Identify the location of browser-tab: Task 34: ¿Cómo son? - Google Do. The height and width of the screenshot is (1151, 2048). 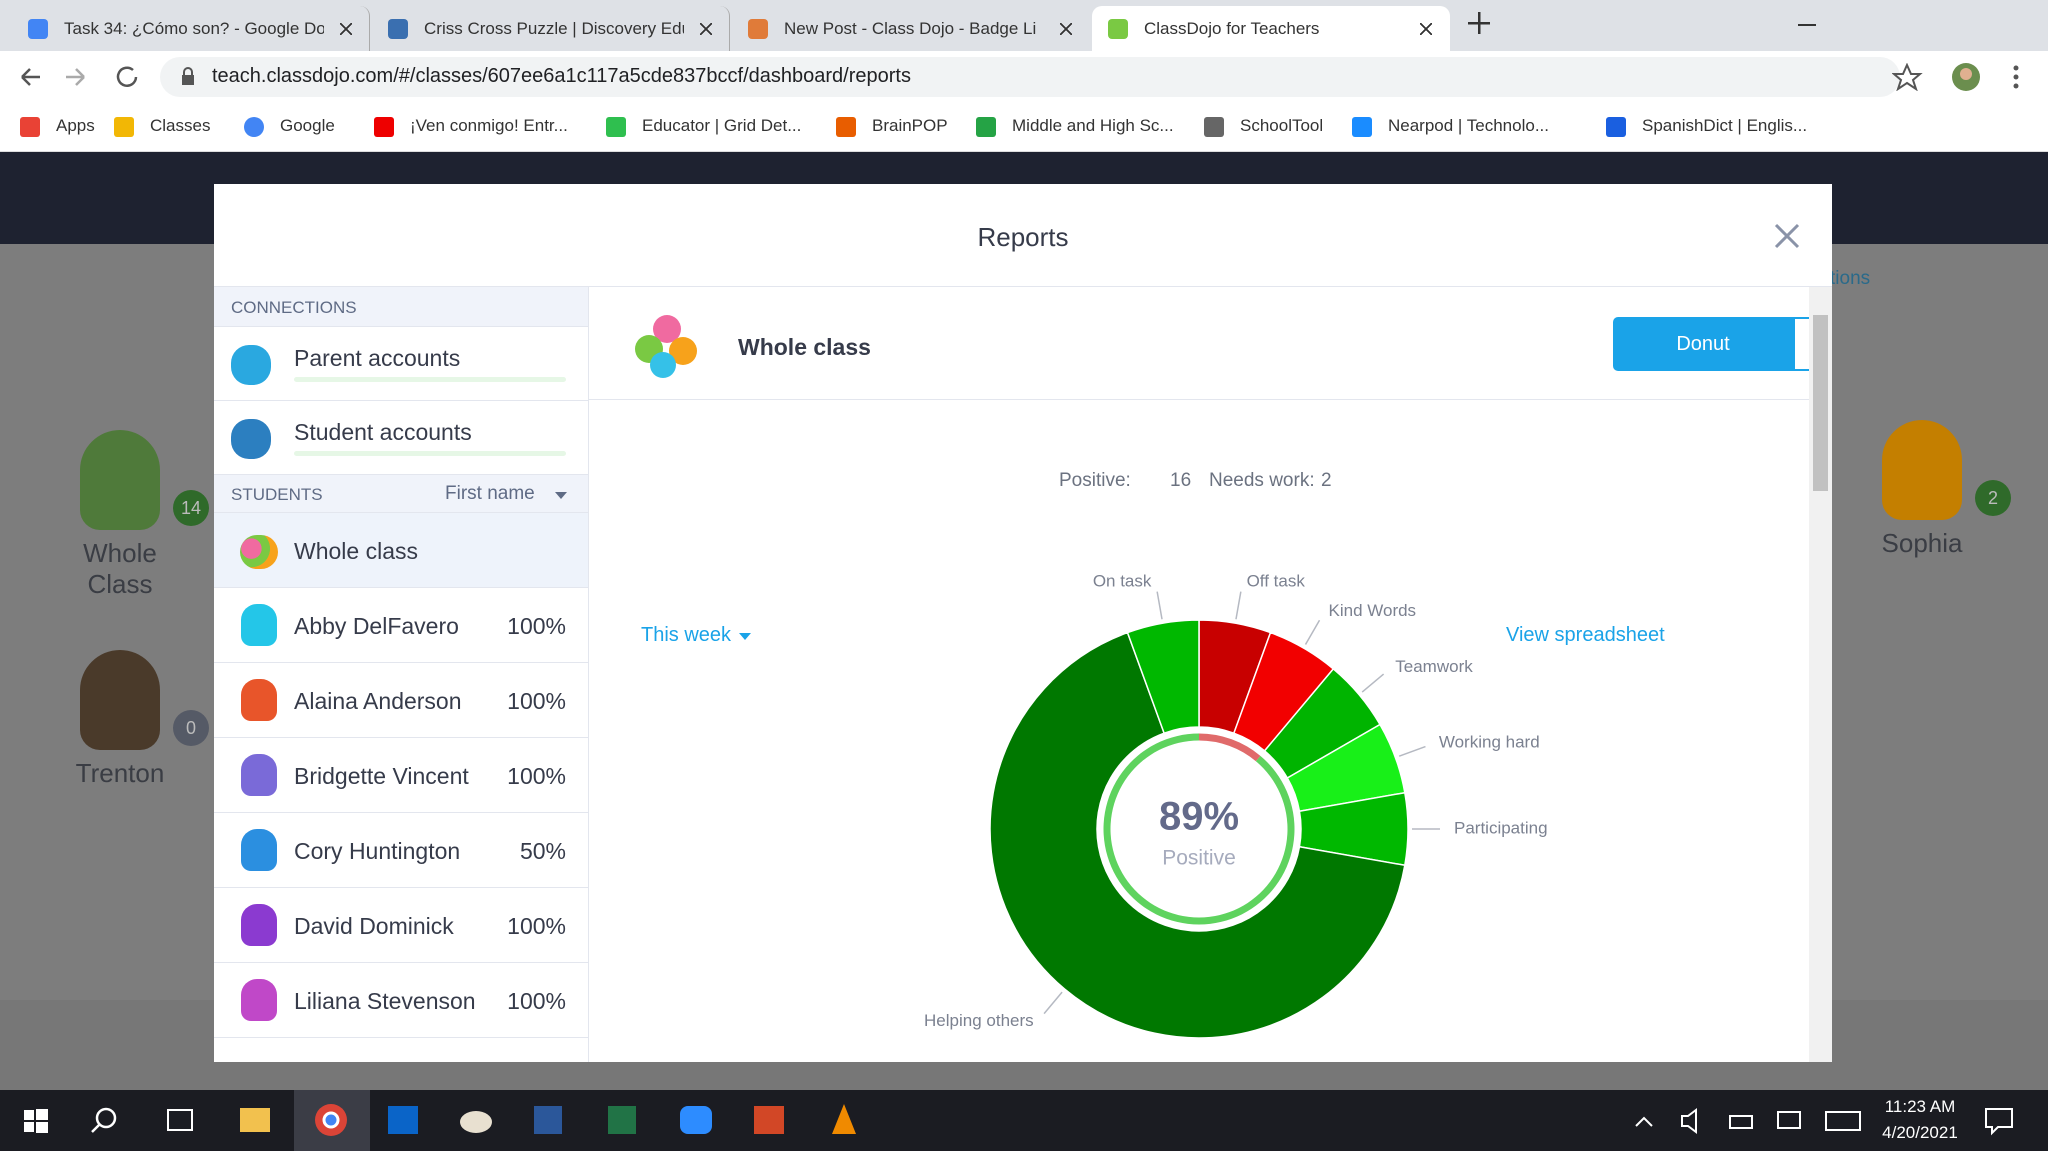
(191, 28).